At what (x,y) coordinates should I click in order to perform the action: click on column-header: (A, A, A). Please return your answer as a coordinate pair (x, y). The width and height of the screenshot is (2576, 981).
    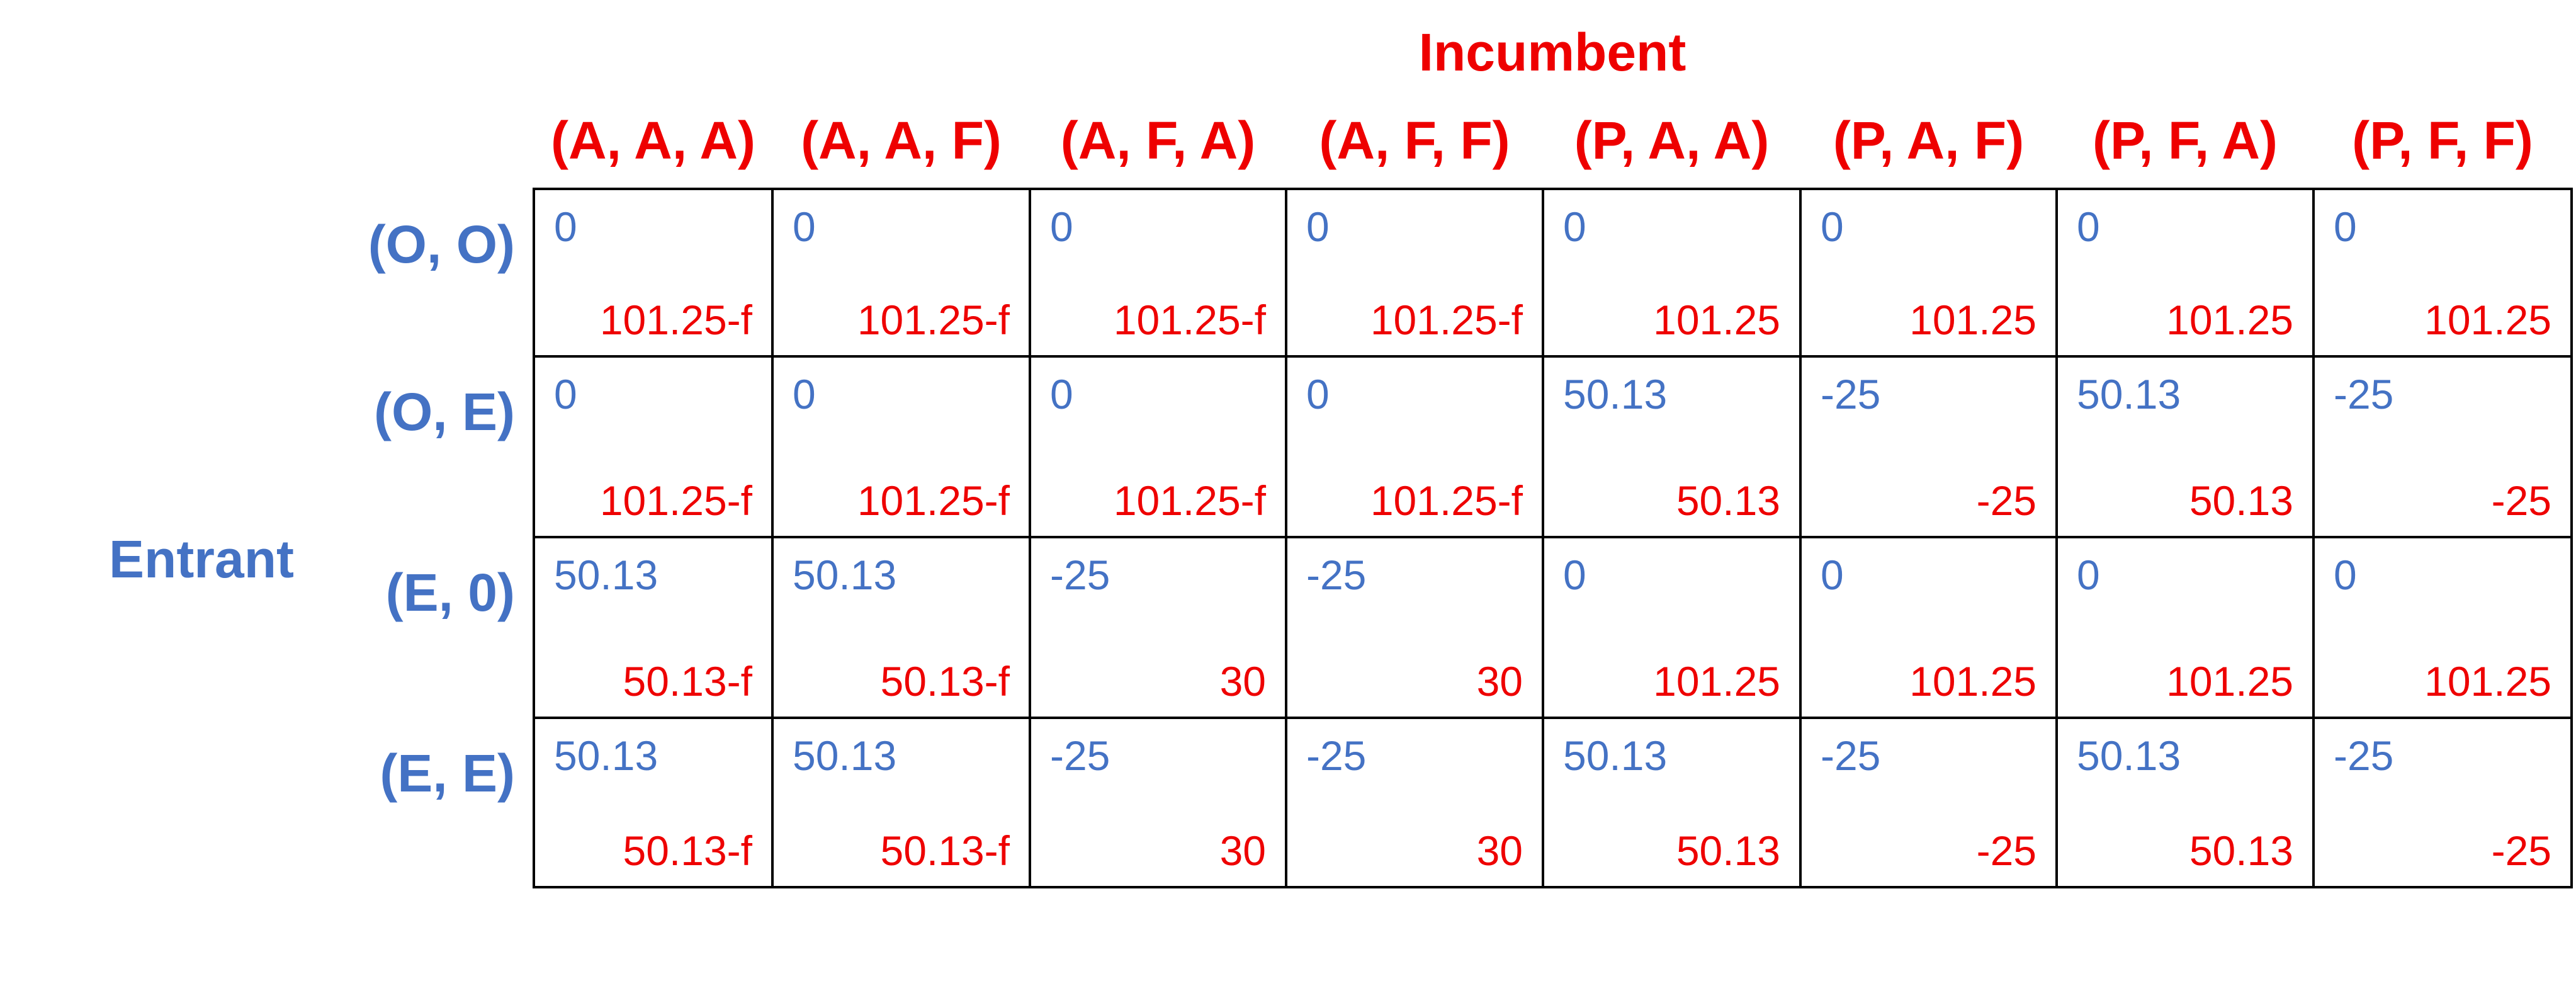
    Looking at the image, I should click on (653, 140).